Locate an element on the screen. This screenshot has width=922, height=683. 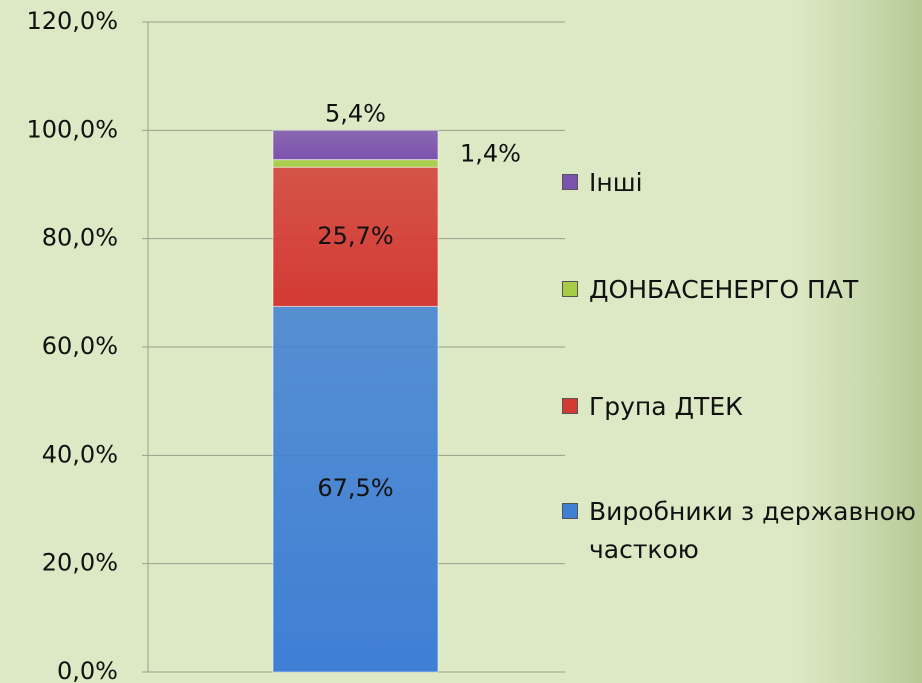
data-label: 1,4% is located at coordinates (490, 154).